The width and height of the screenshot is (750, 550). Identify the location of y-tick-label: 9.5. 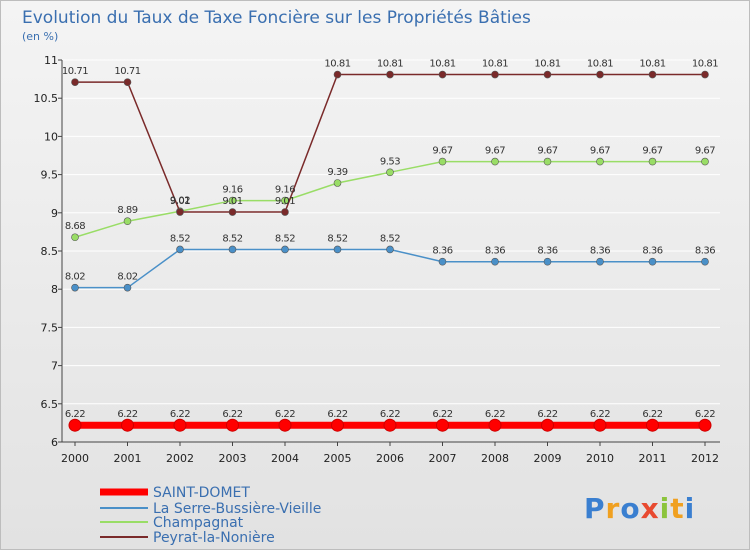
(50, 175).